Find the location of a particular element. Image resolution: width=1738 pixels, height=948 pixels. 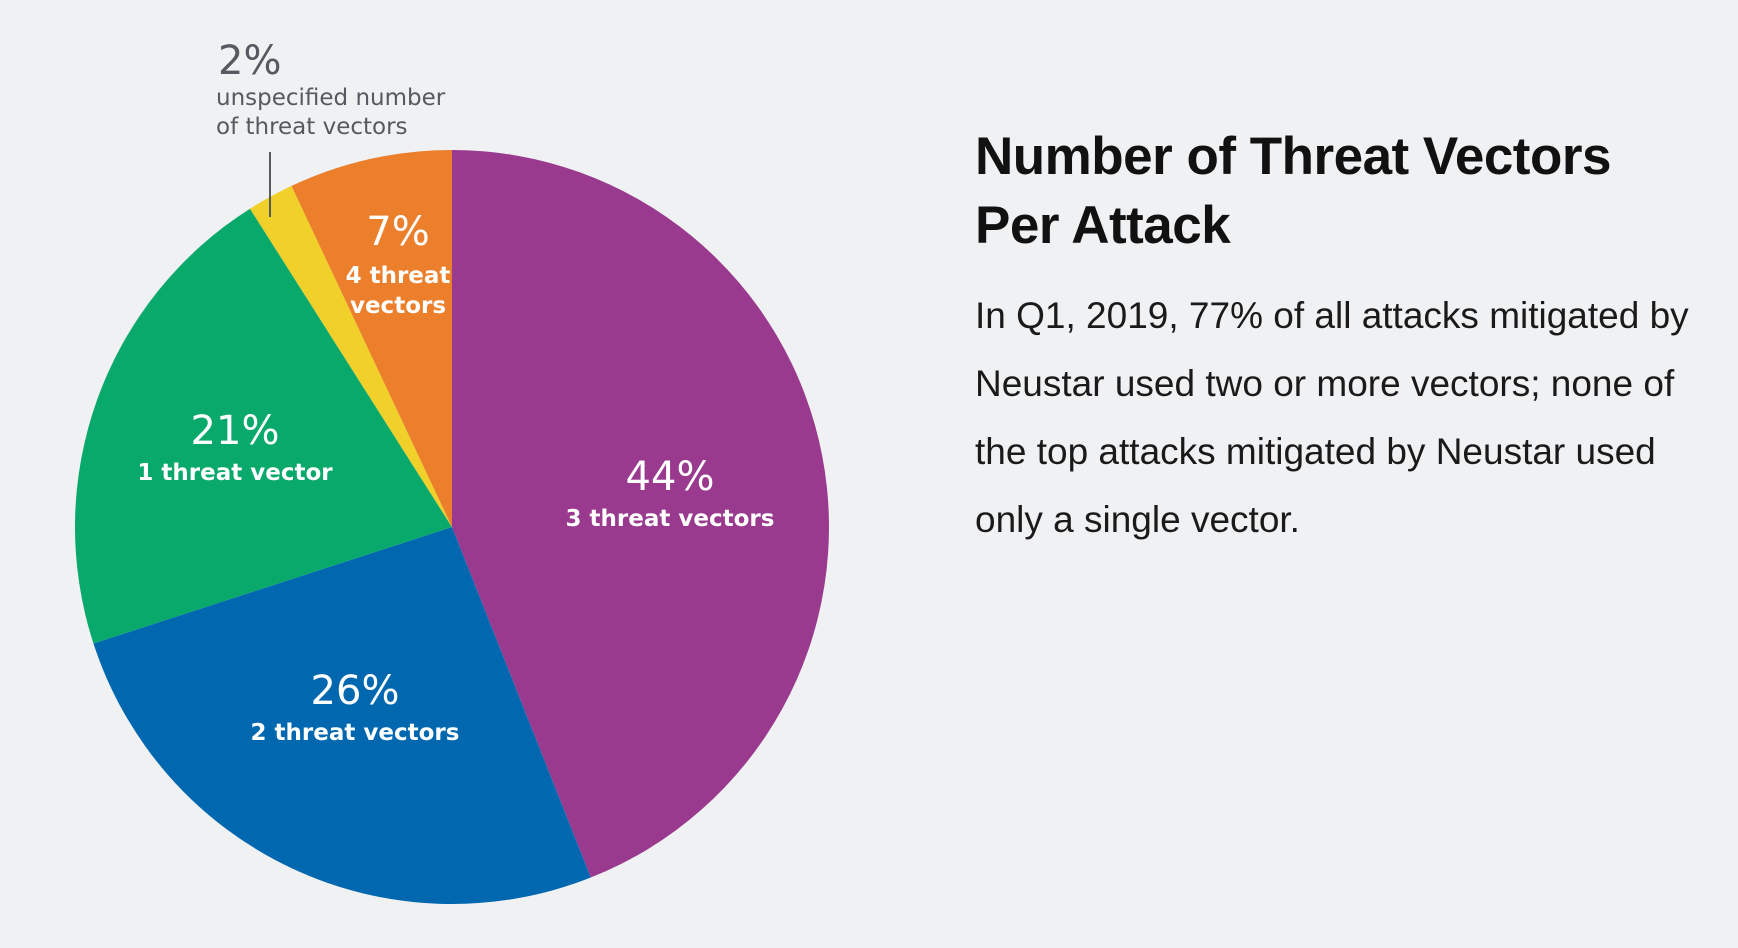

slice-label: 26% 2 threat vectors is located at coordinates (355, 707).